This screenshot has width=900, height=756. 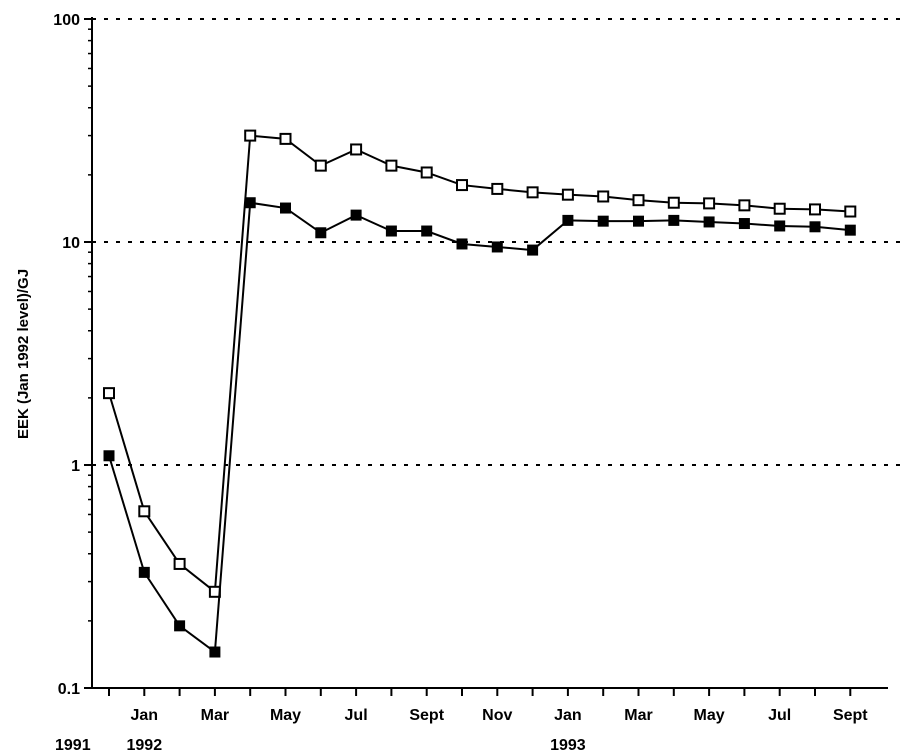 I want to click on y-tick-label: 100, so click(x=66, y=20).